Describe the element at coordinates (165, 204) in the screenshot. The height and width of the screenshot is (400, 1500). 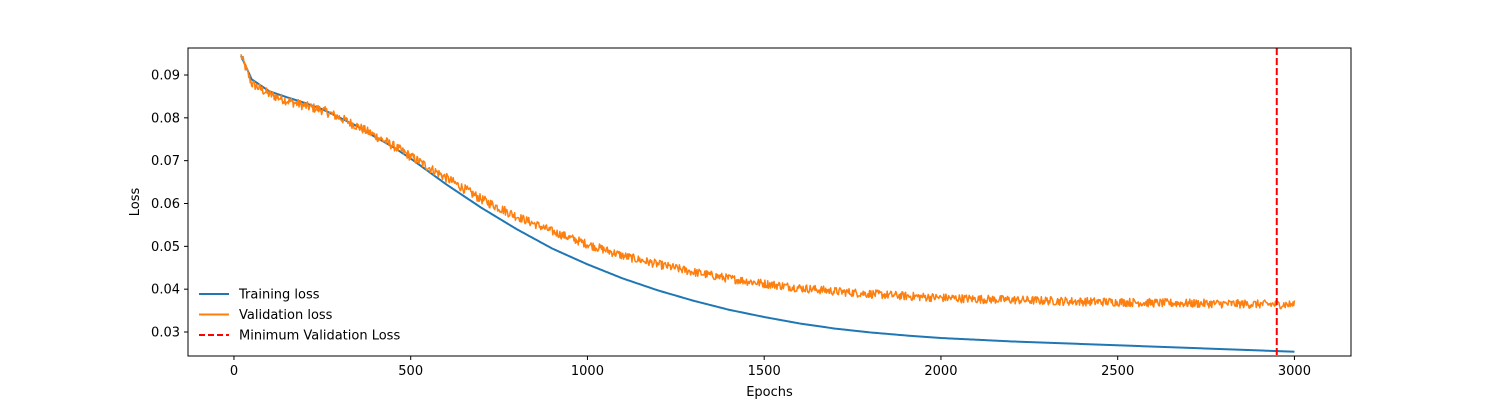
I see `y-tick-label: 0.06` at that location.